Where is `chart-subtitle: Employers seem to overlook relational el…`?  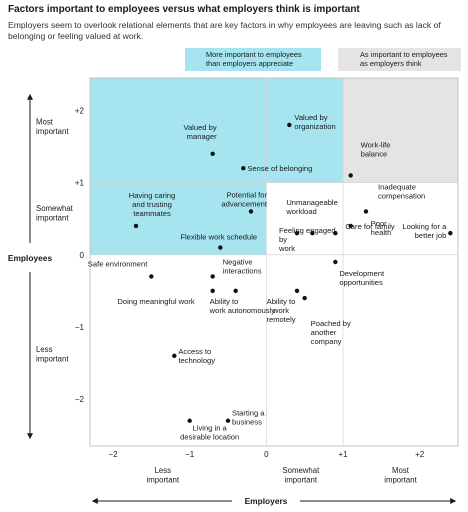 chart-subtitle: Employers seem to overlook relational el… is located at coordinates (224, 30).